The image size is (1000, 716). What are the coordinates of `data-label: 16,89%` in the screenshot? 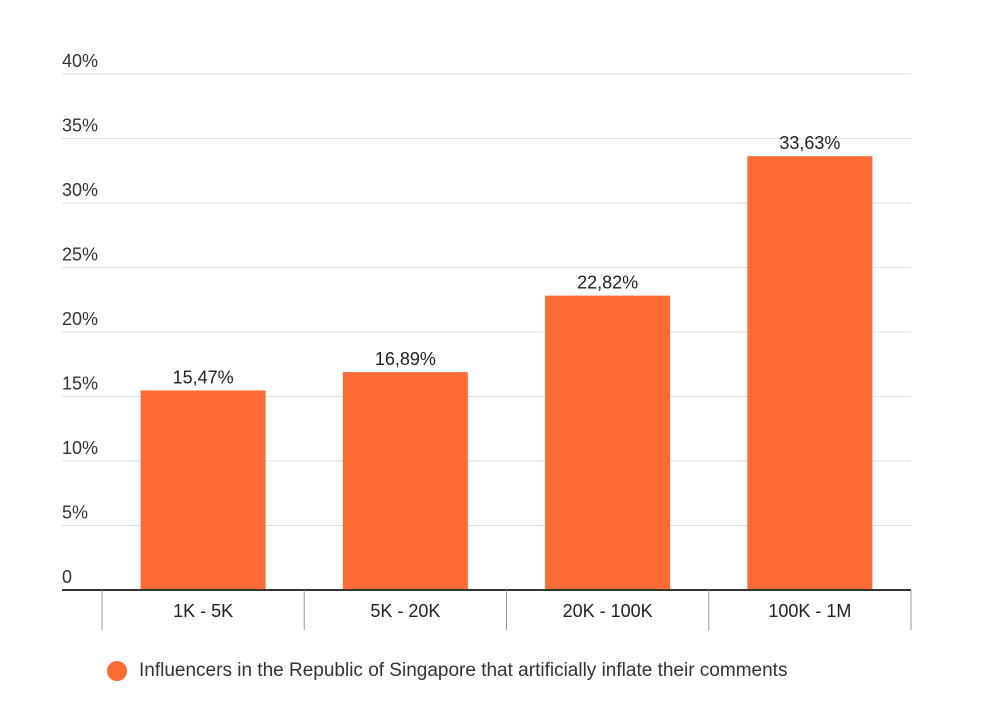 It's located at (405, 359).